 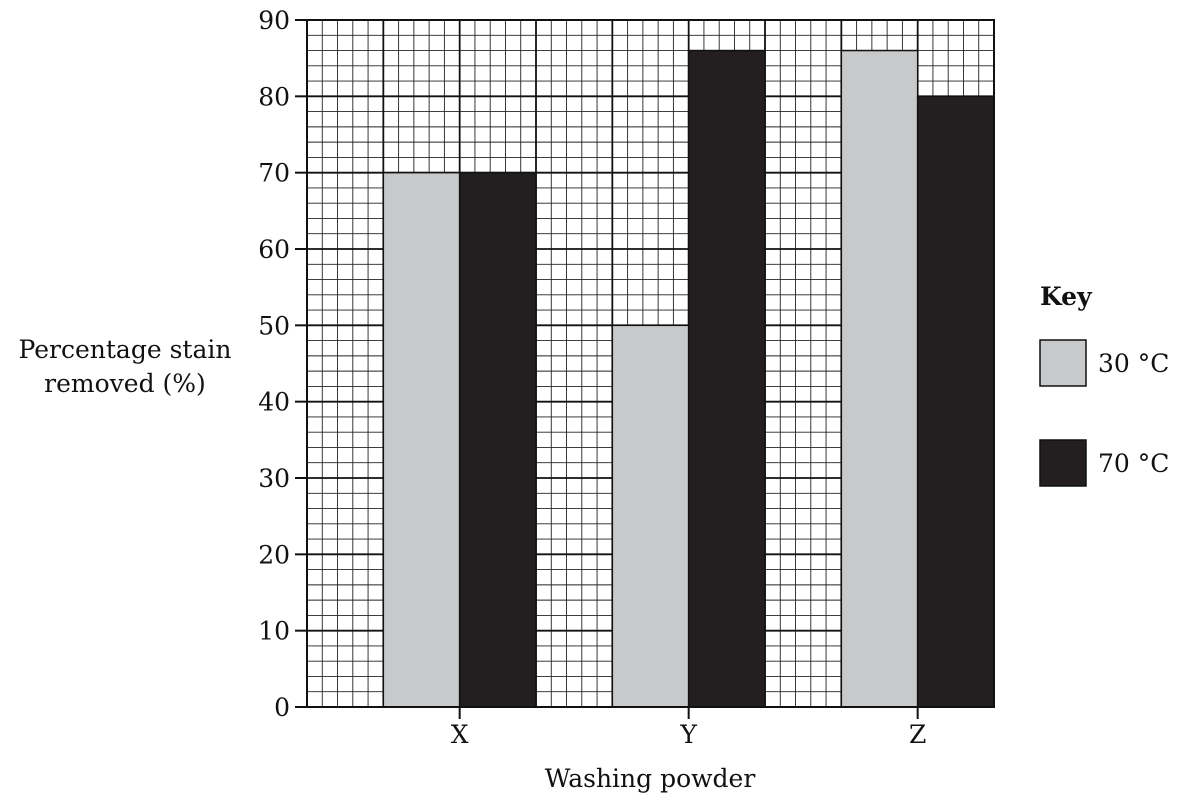 I want to click on y-tick-label: 40, so click(x=274, y=402).